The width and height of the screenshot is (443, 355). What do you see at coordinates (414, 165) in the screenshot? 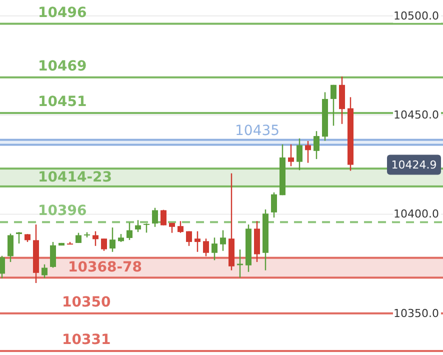
I see `text: 10424.9` at bounding box center [414, 165].